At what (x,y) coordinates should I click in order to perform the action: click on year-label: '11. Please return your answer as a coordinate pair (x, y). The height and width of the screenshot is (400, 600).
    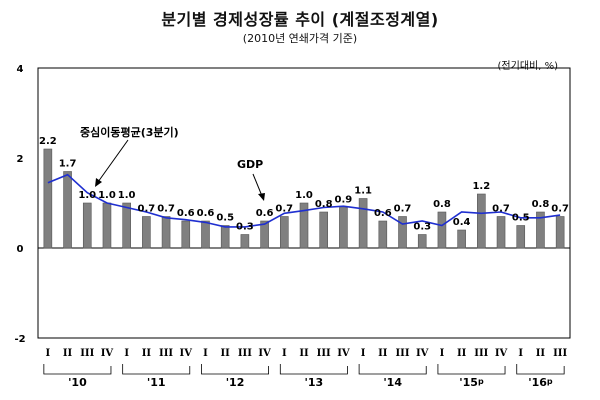
    Looking at the image, I should click on (156, 382).